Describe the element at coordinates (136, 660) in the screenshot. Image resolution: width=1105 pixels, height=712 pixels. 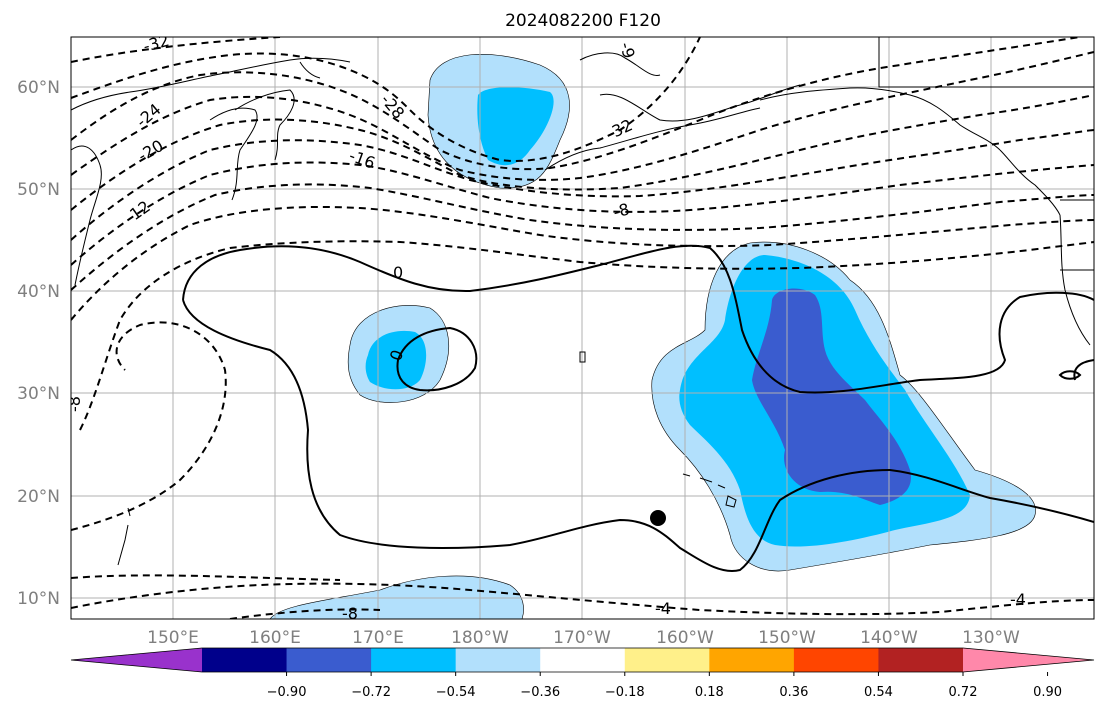
I see `colorbar-extend-min` at that location.